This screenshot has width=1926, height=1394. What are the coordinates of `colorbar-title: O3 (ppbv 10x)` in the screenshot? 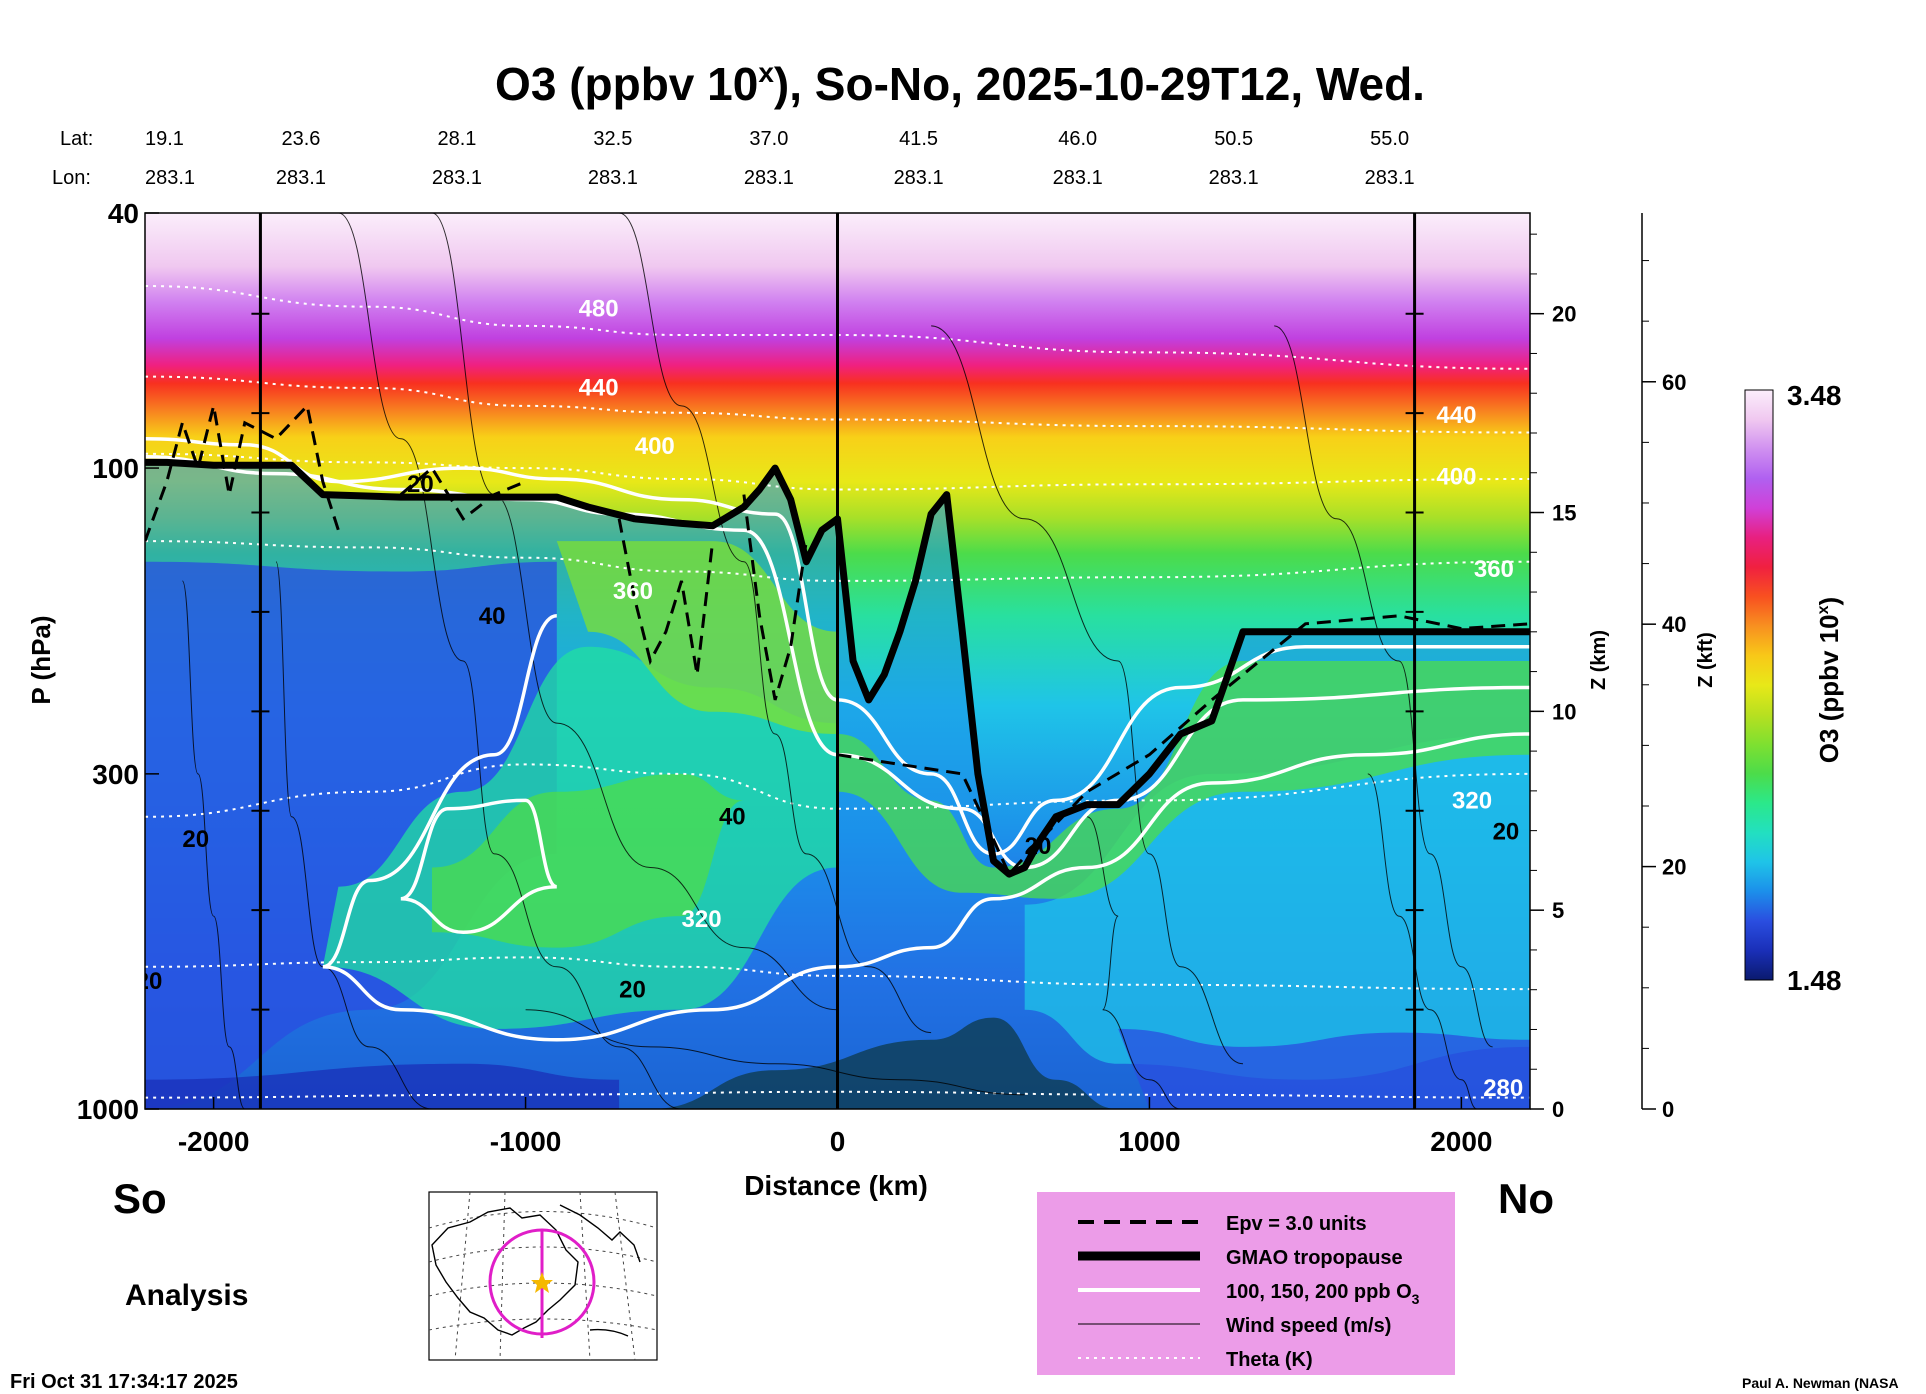 It's located at (1829, 680).